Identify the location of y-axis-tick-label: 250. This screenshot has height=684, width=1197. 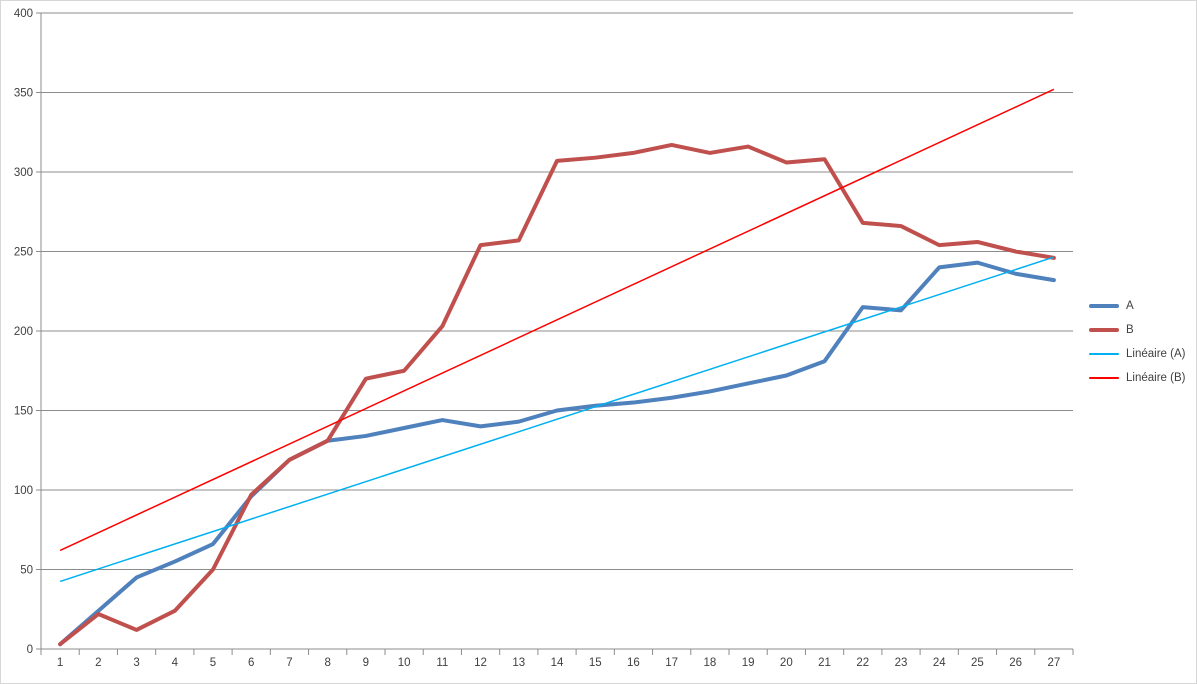
(23, 253).